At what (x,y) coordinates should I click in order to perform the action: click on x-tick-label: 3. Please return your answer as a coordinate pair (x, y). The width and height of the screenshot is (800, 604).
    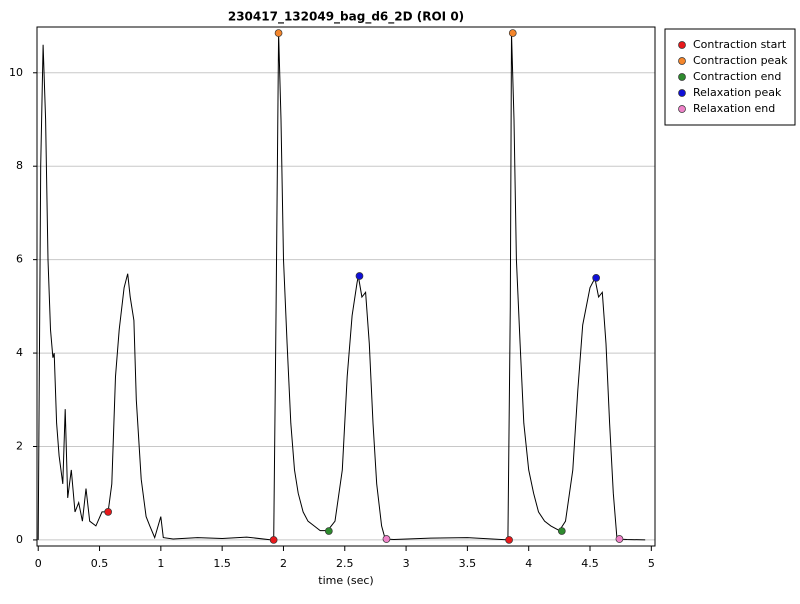
    Looking at the image, I should click on (406, 563).